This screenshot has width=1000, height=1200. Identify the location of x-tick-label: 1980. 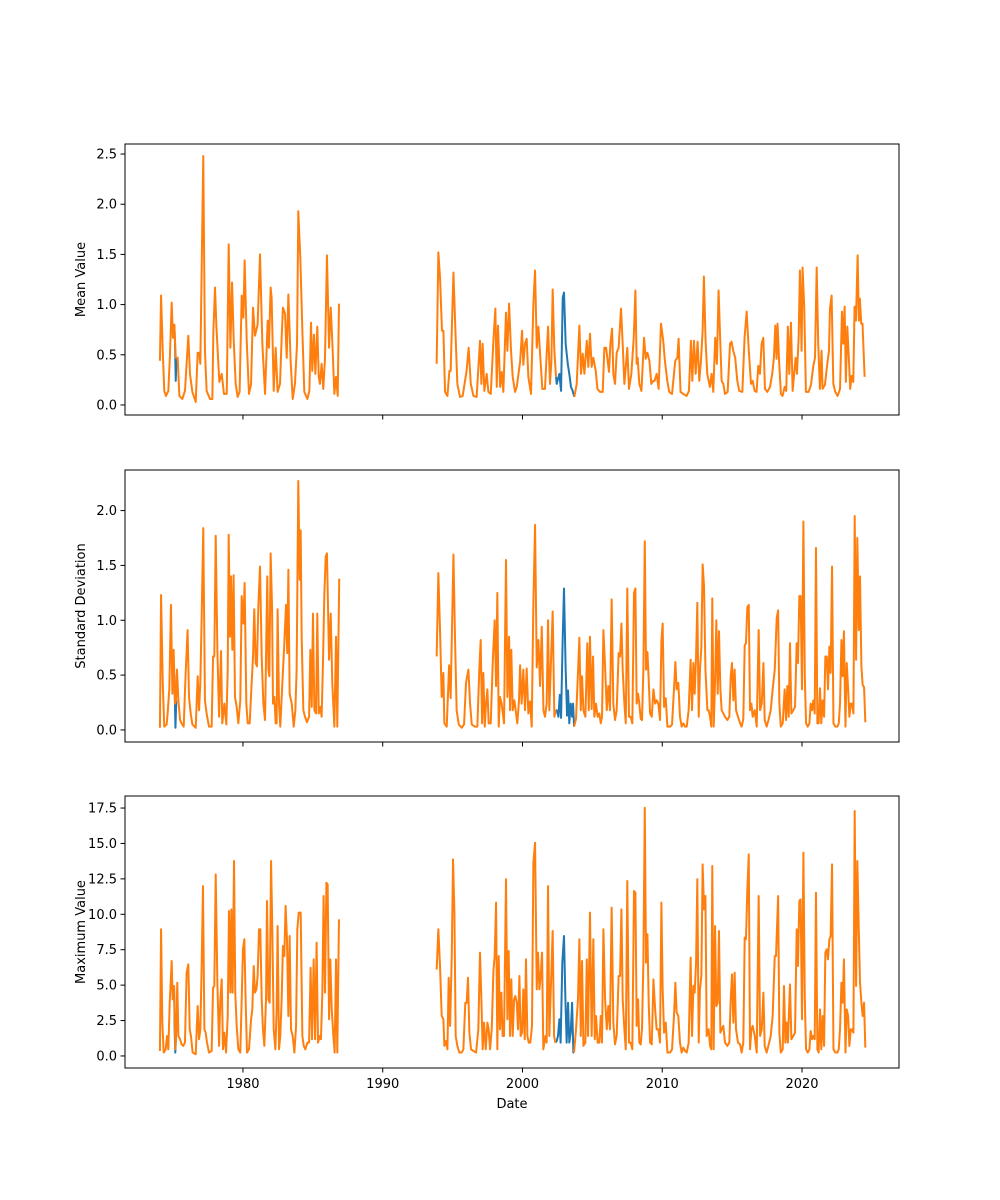
(242, 1084).